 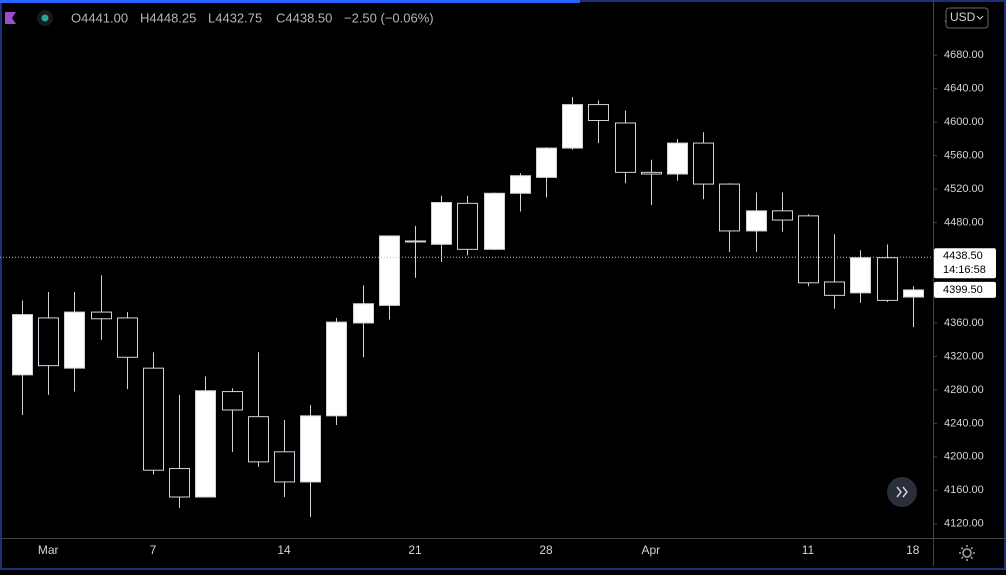 I want to click on x-tick-label: Apr, so click(x=650, y=550).